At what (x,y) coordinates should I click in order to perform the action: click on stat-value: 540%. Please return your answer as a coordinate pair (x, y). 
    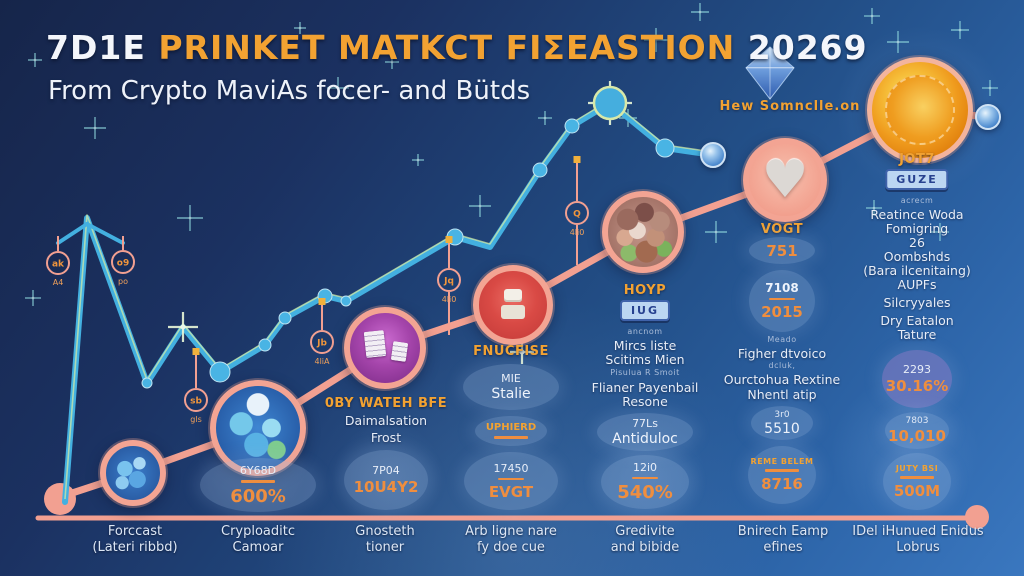
    Looking at the image, I should click on (645, 492).